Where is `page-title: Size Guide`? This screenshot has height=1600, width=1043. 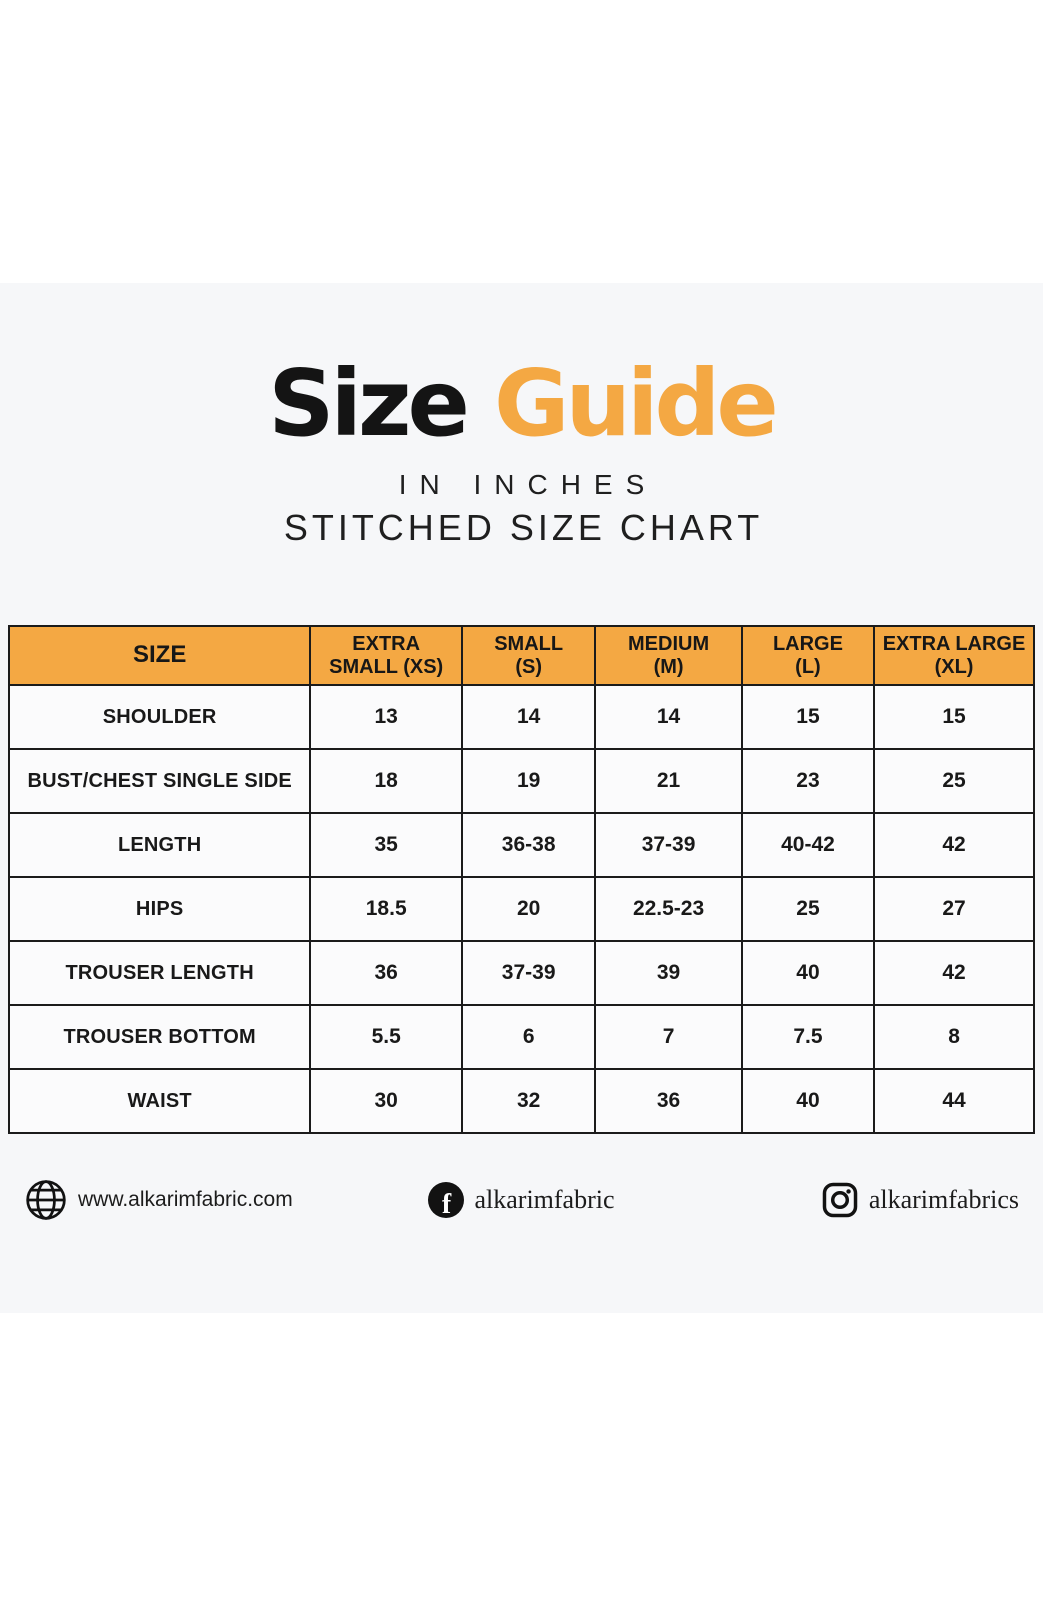 page-title: Size Guide is located at coordinates (521, 404).